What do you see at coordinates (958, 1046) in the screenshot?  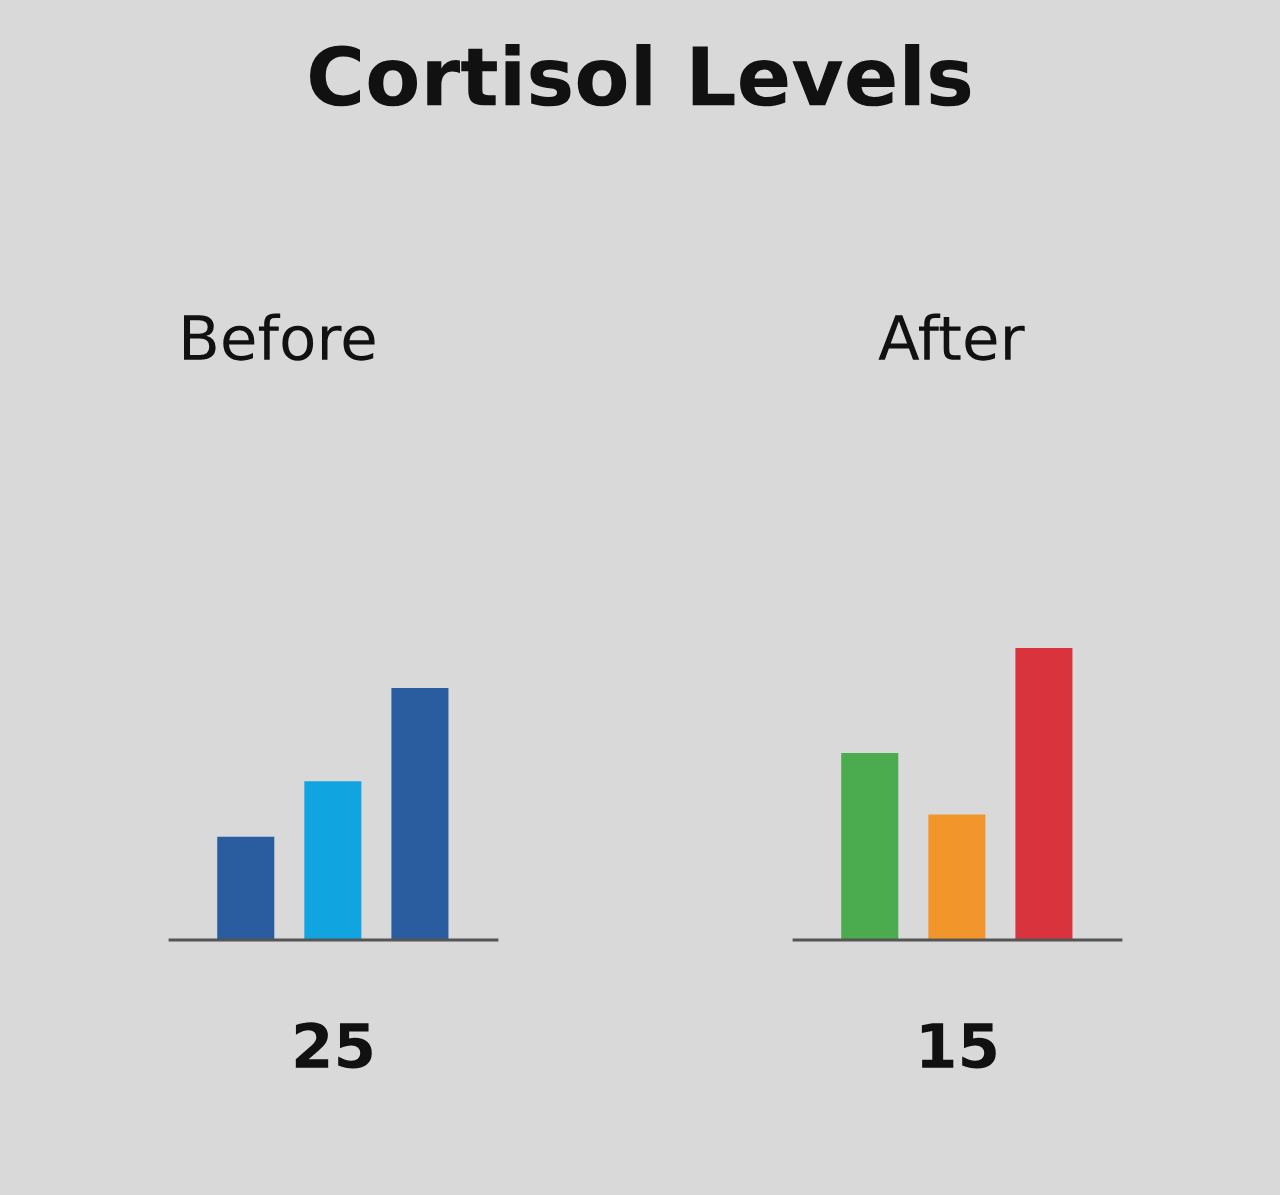 I see `x-axis-title: 15` at bounding box center [958, 1046].